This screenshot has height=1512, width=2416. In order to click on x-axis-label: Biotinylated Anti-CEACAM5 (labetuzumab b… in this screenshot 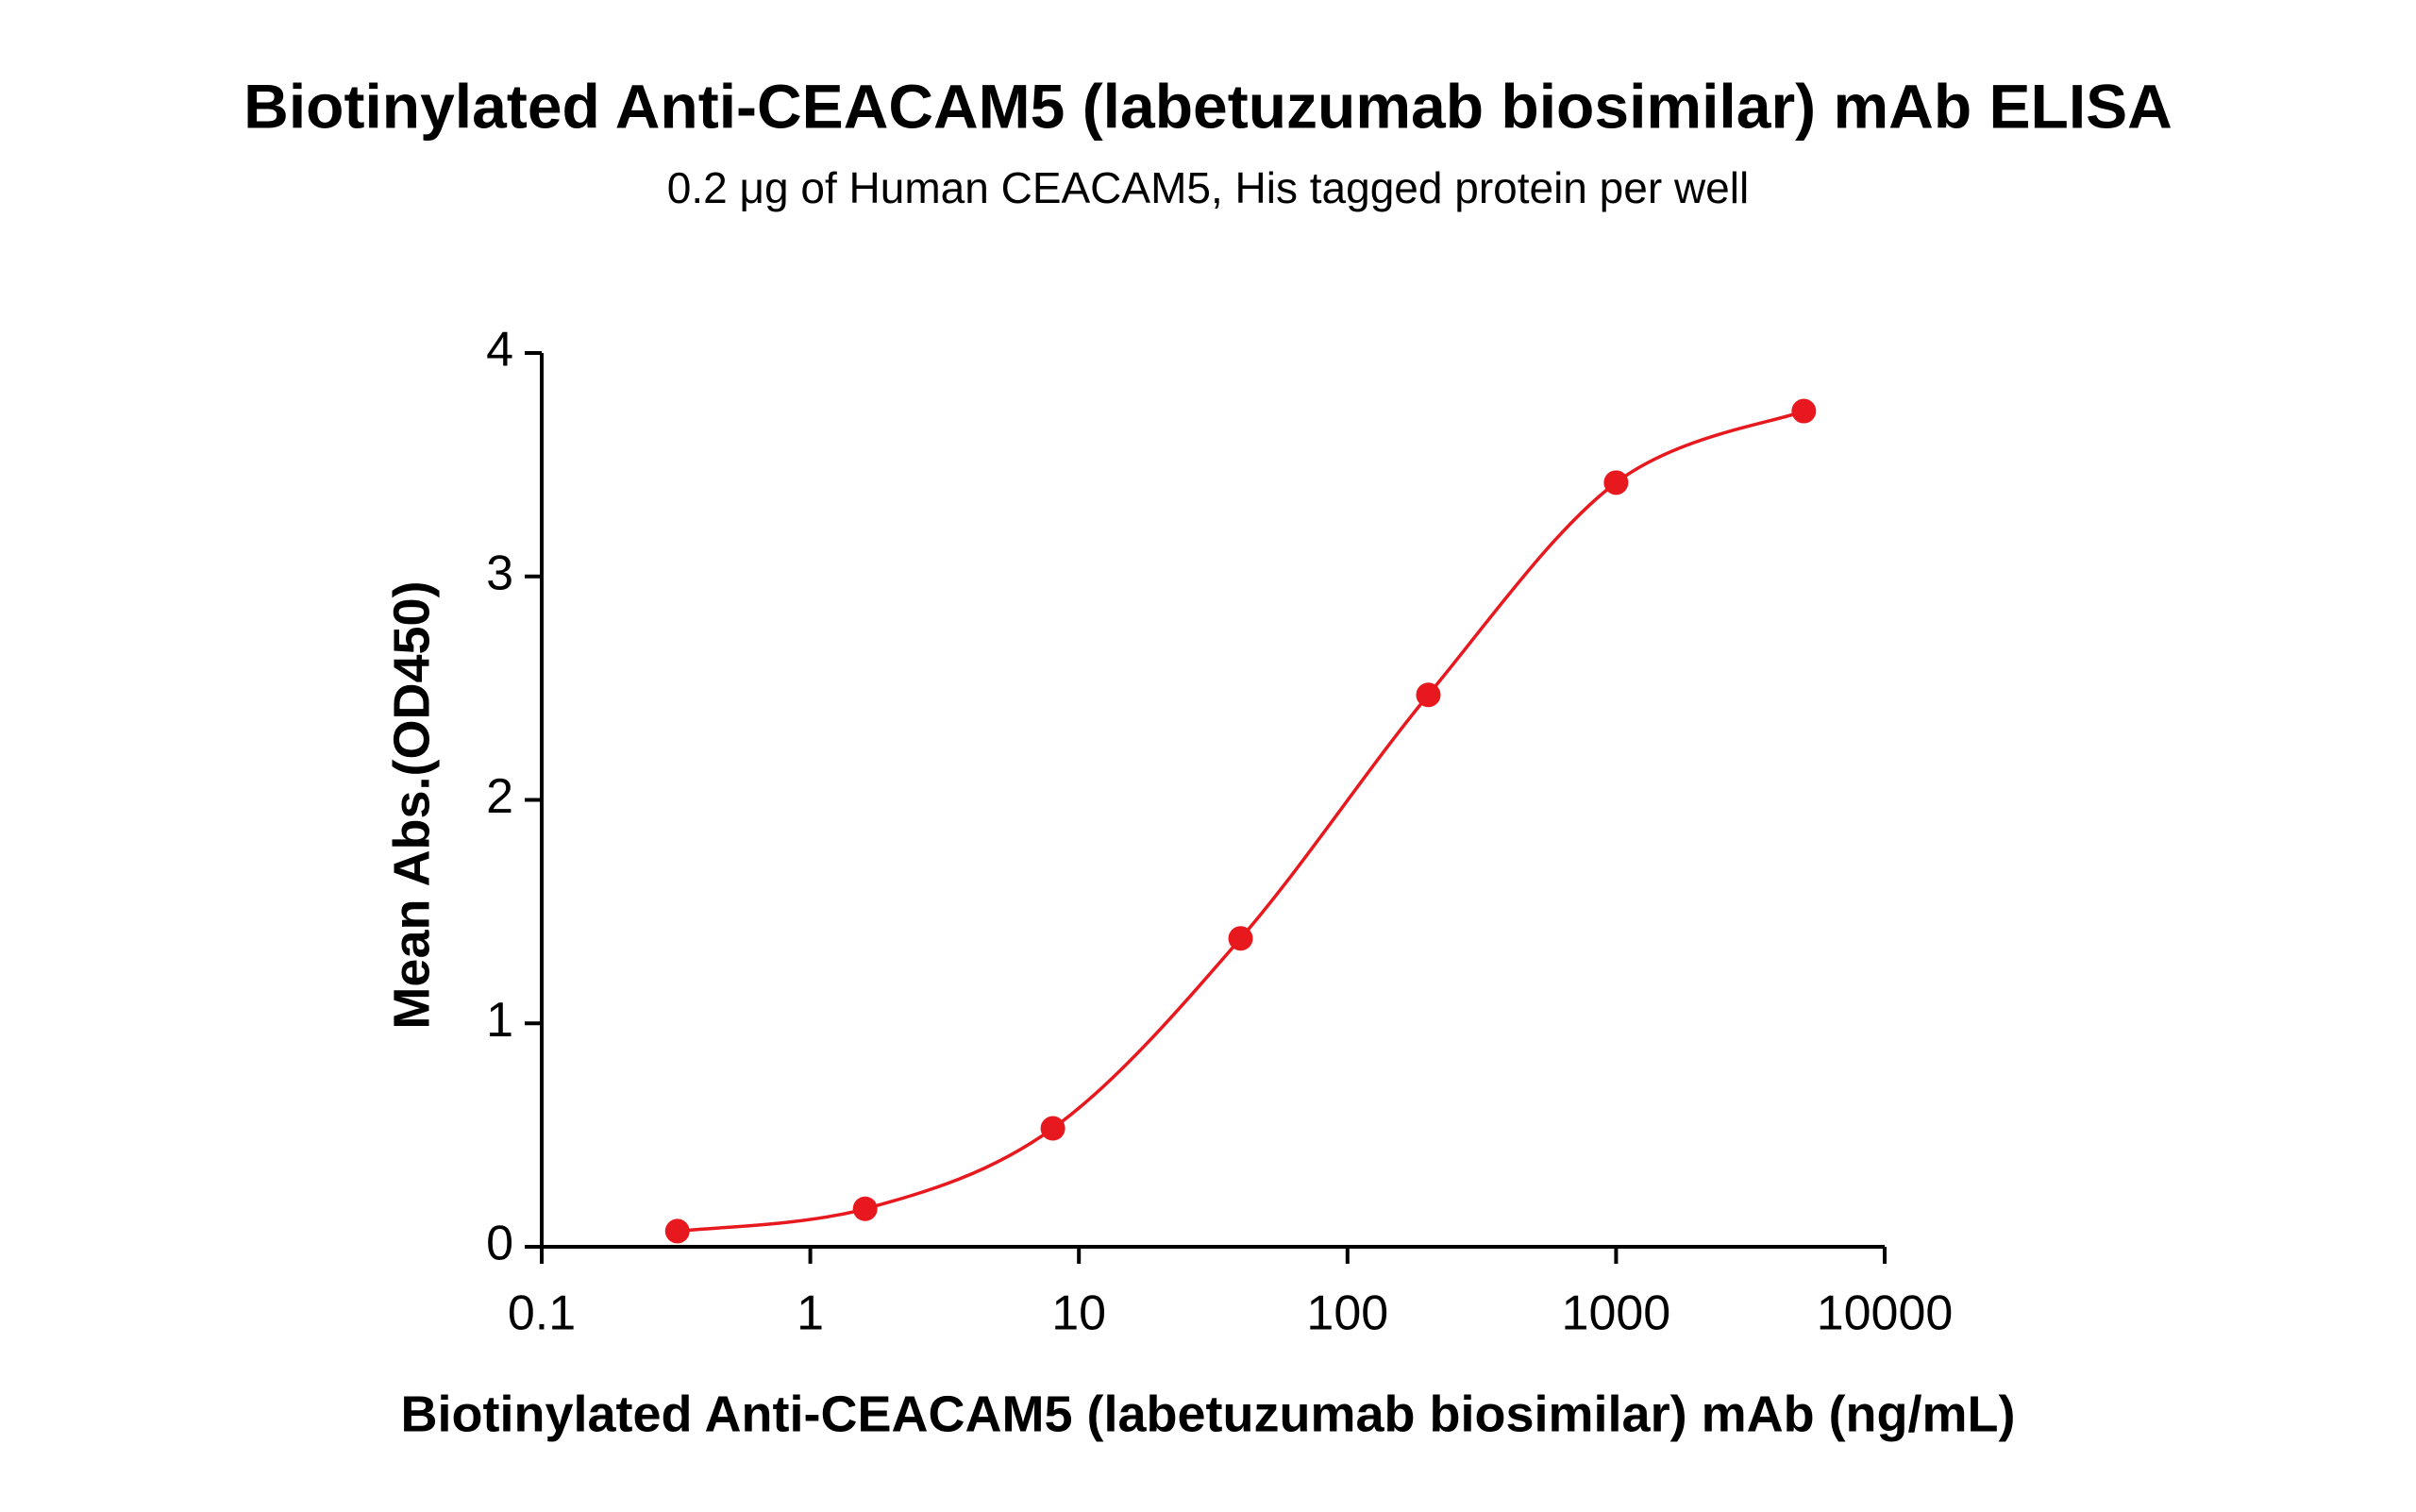, I will do `click(1207, 1414)`.